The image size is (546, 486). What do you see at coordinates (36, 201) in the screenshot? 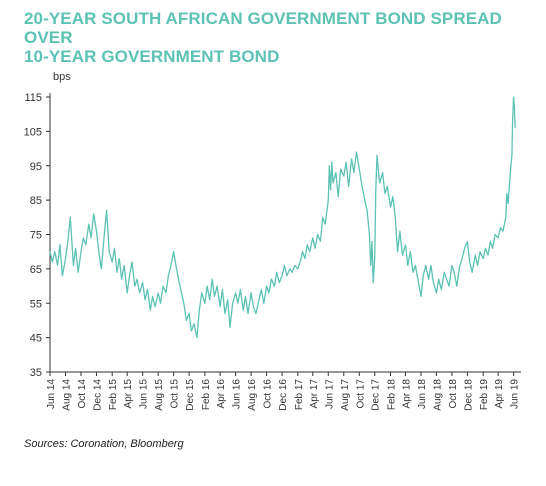
I see `y-tick-label: 85` at bounding box center [36, 201].